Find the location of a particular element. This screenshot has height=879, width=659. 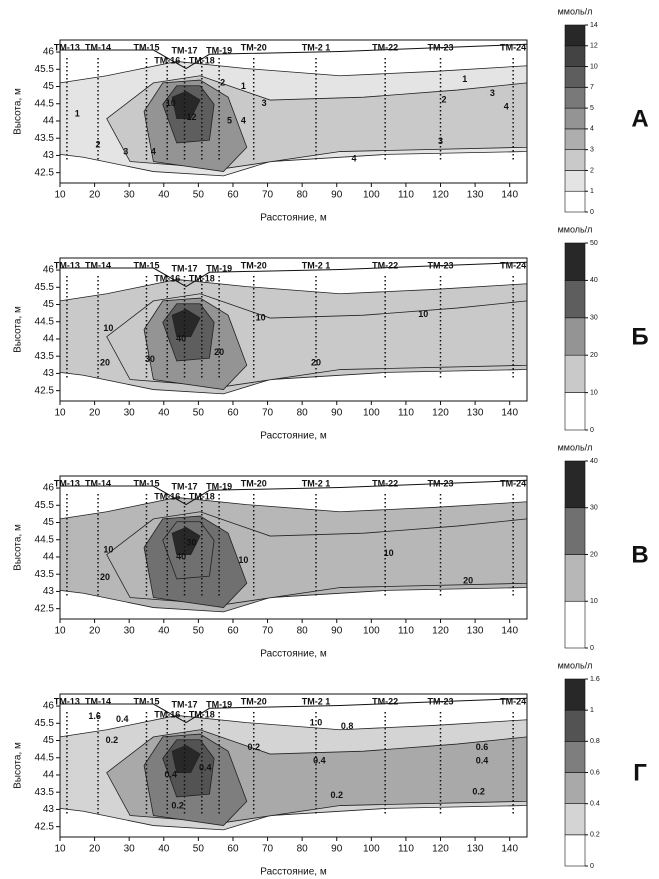

surface-line is located at coordinates (294, 56).